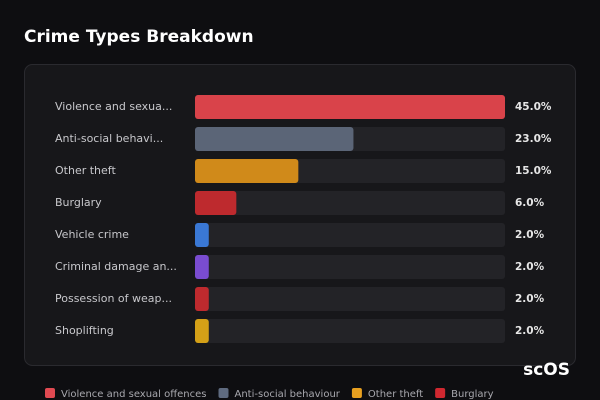 This screenshot has width=600, height=400. Describe the element at coordinates (530, 203) in the screenshot. I see `value-label: 6.0%` at that location.